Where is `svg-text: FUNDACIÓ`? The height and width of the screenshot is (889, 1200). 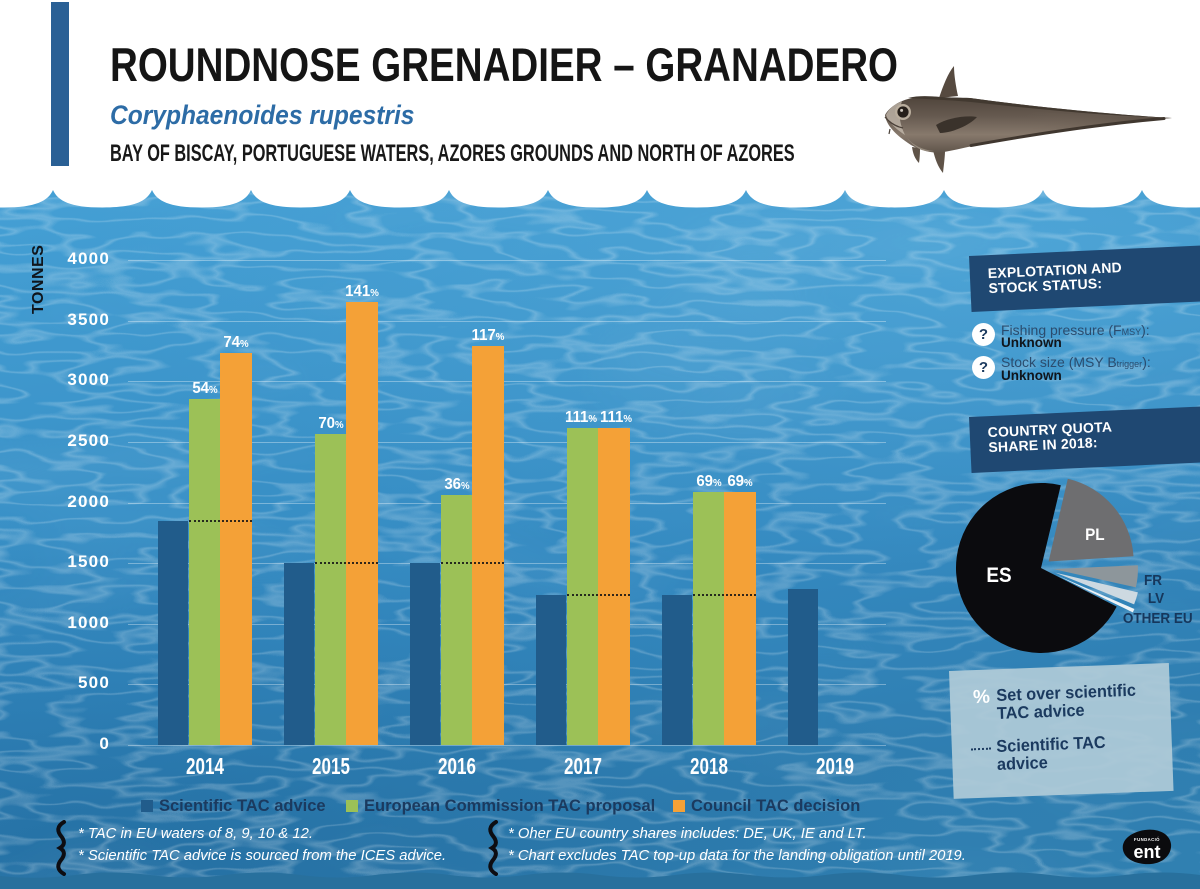 svg-text: FUNDACIÓ is located at coordinates (1147, 839).